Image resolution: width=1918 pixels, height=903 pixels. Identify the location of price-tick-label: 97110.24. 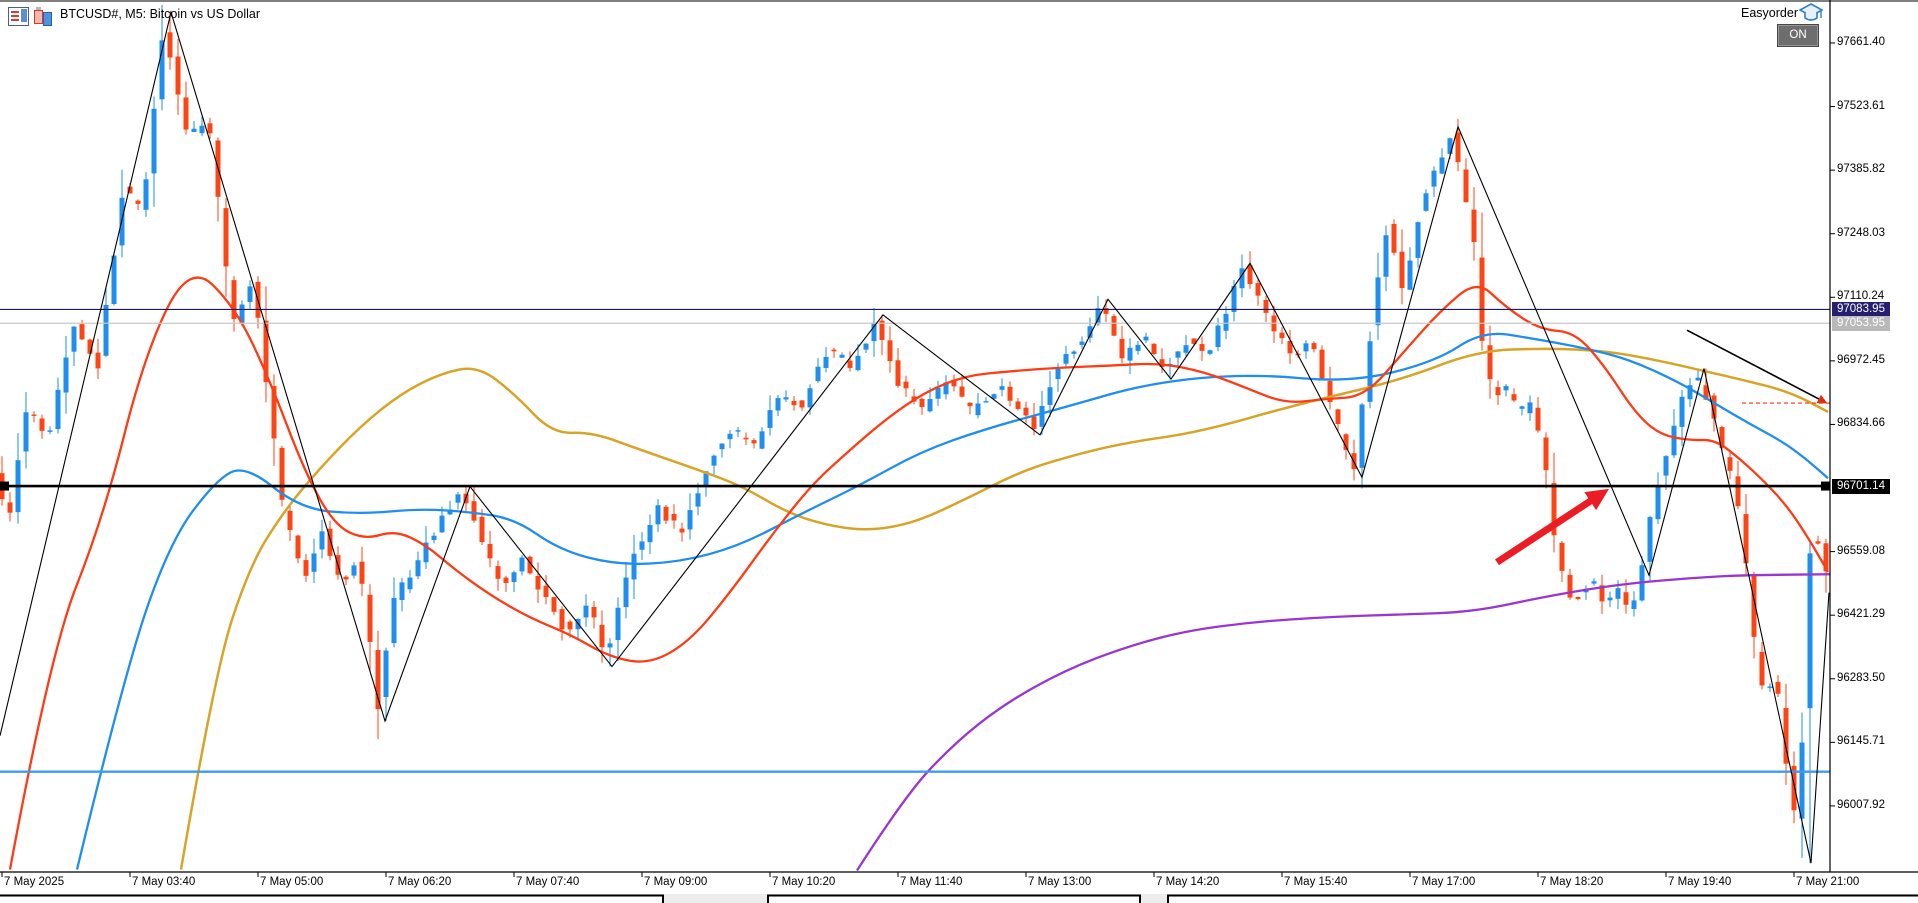
(1861, 296).